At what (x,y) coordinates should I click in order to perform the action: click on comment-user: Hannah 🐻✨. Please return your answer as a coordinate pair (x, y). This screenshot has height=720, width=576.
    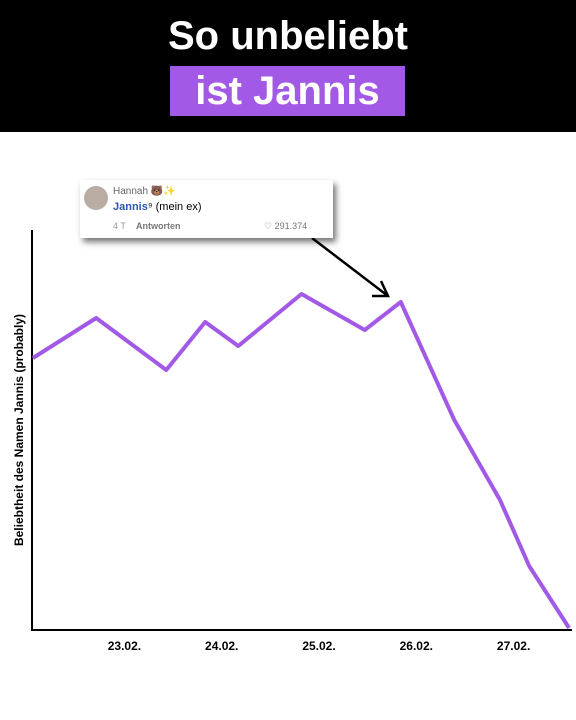
    Looking at the image, I should click on (144, 191).